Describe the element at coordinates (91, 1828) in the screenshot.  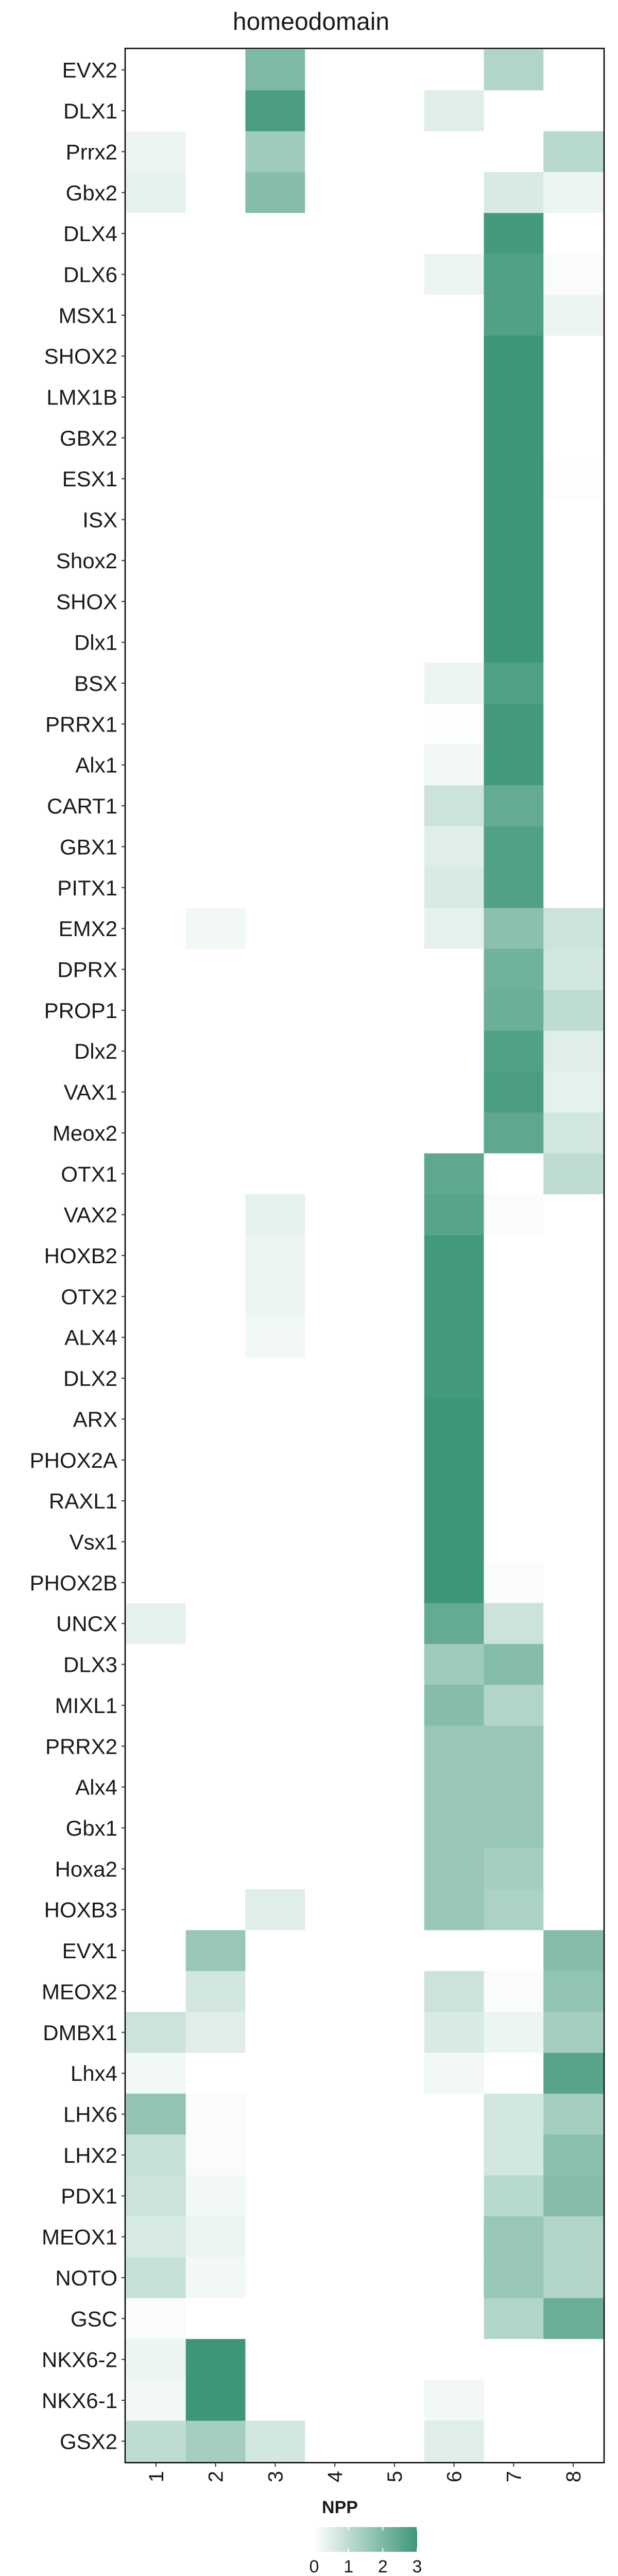
I see `y-tick-label: Gbx1` at that location.